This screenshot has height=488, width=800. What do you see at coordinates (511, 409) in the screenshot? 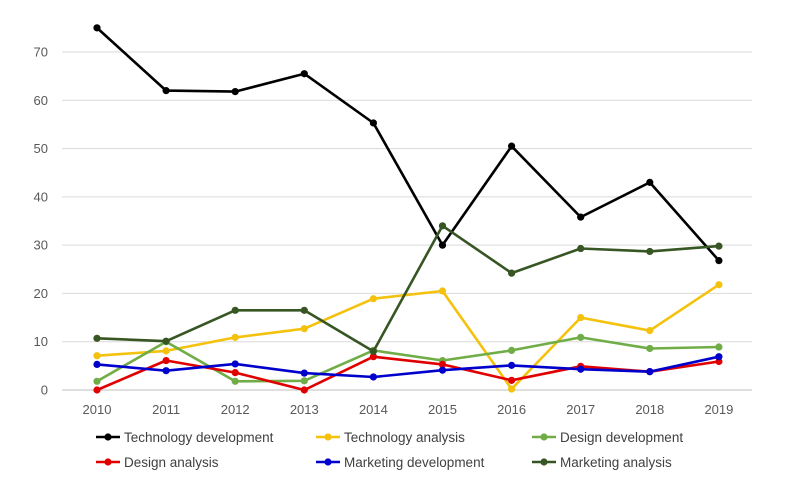
I see `x-tick-label: 2016` at bounding box center [511, 409].